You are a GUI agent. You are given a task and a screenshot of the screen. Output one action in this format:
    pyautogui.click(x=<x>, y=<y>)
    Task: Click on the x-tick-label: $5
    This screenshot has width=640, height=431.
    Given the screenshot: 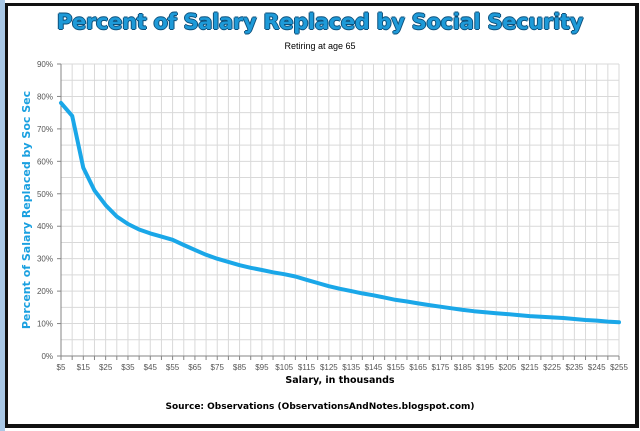 What is the action you would take?
    pyautogui.click(x=61, y=367)
    